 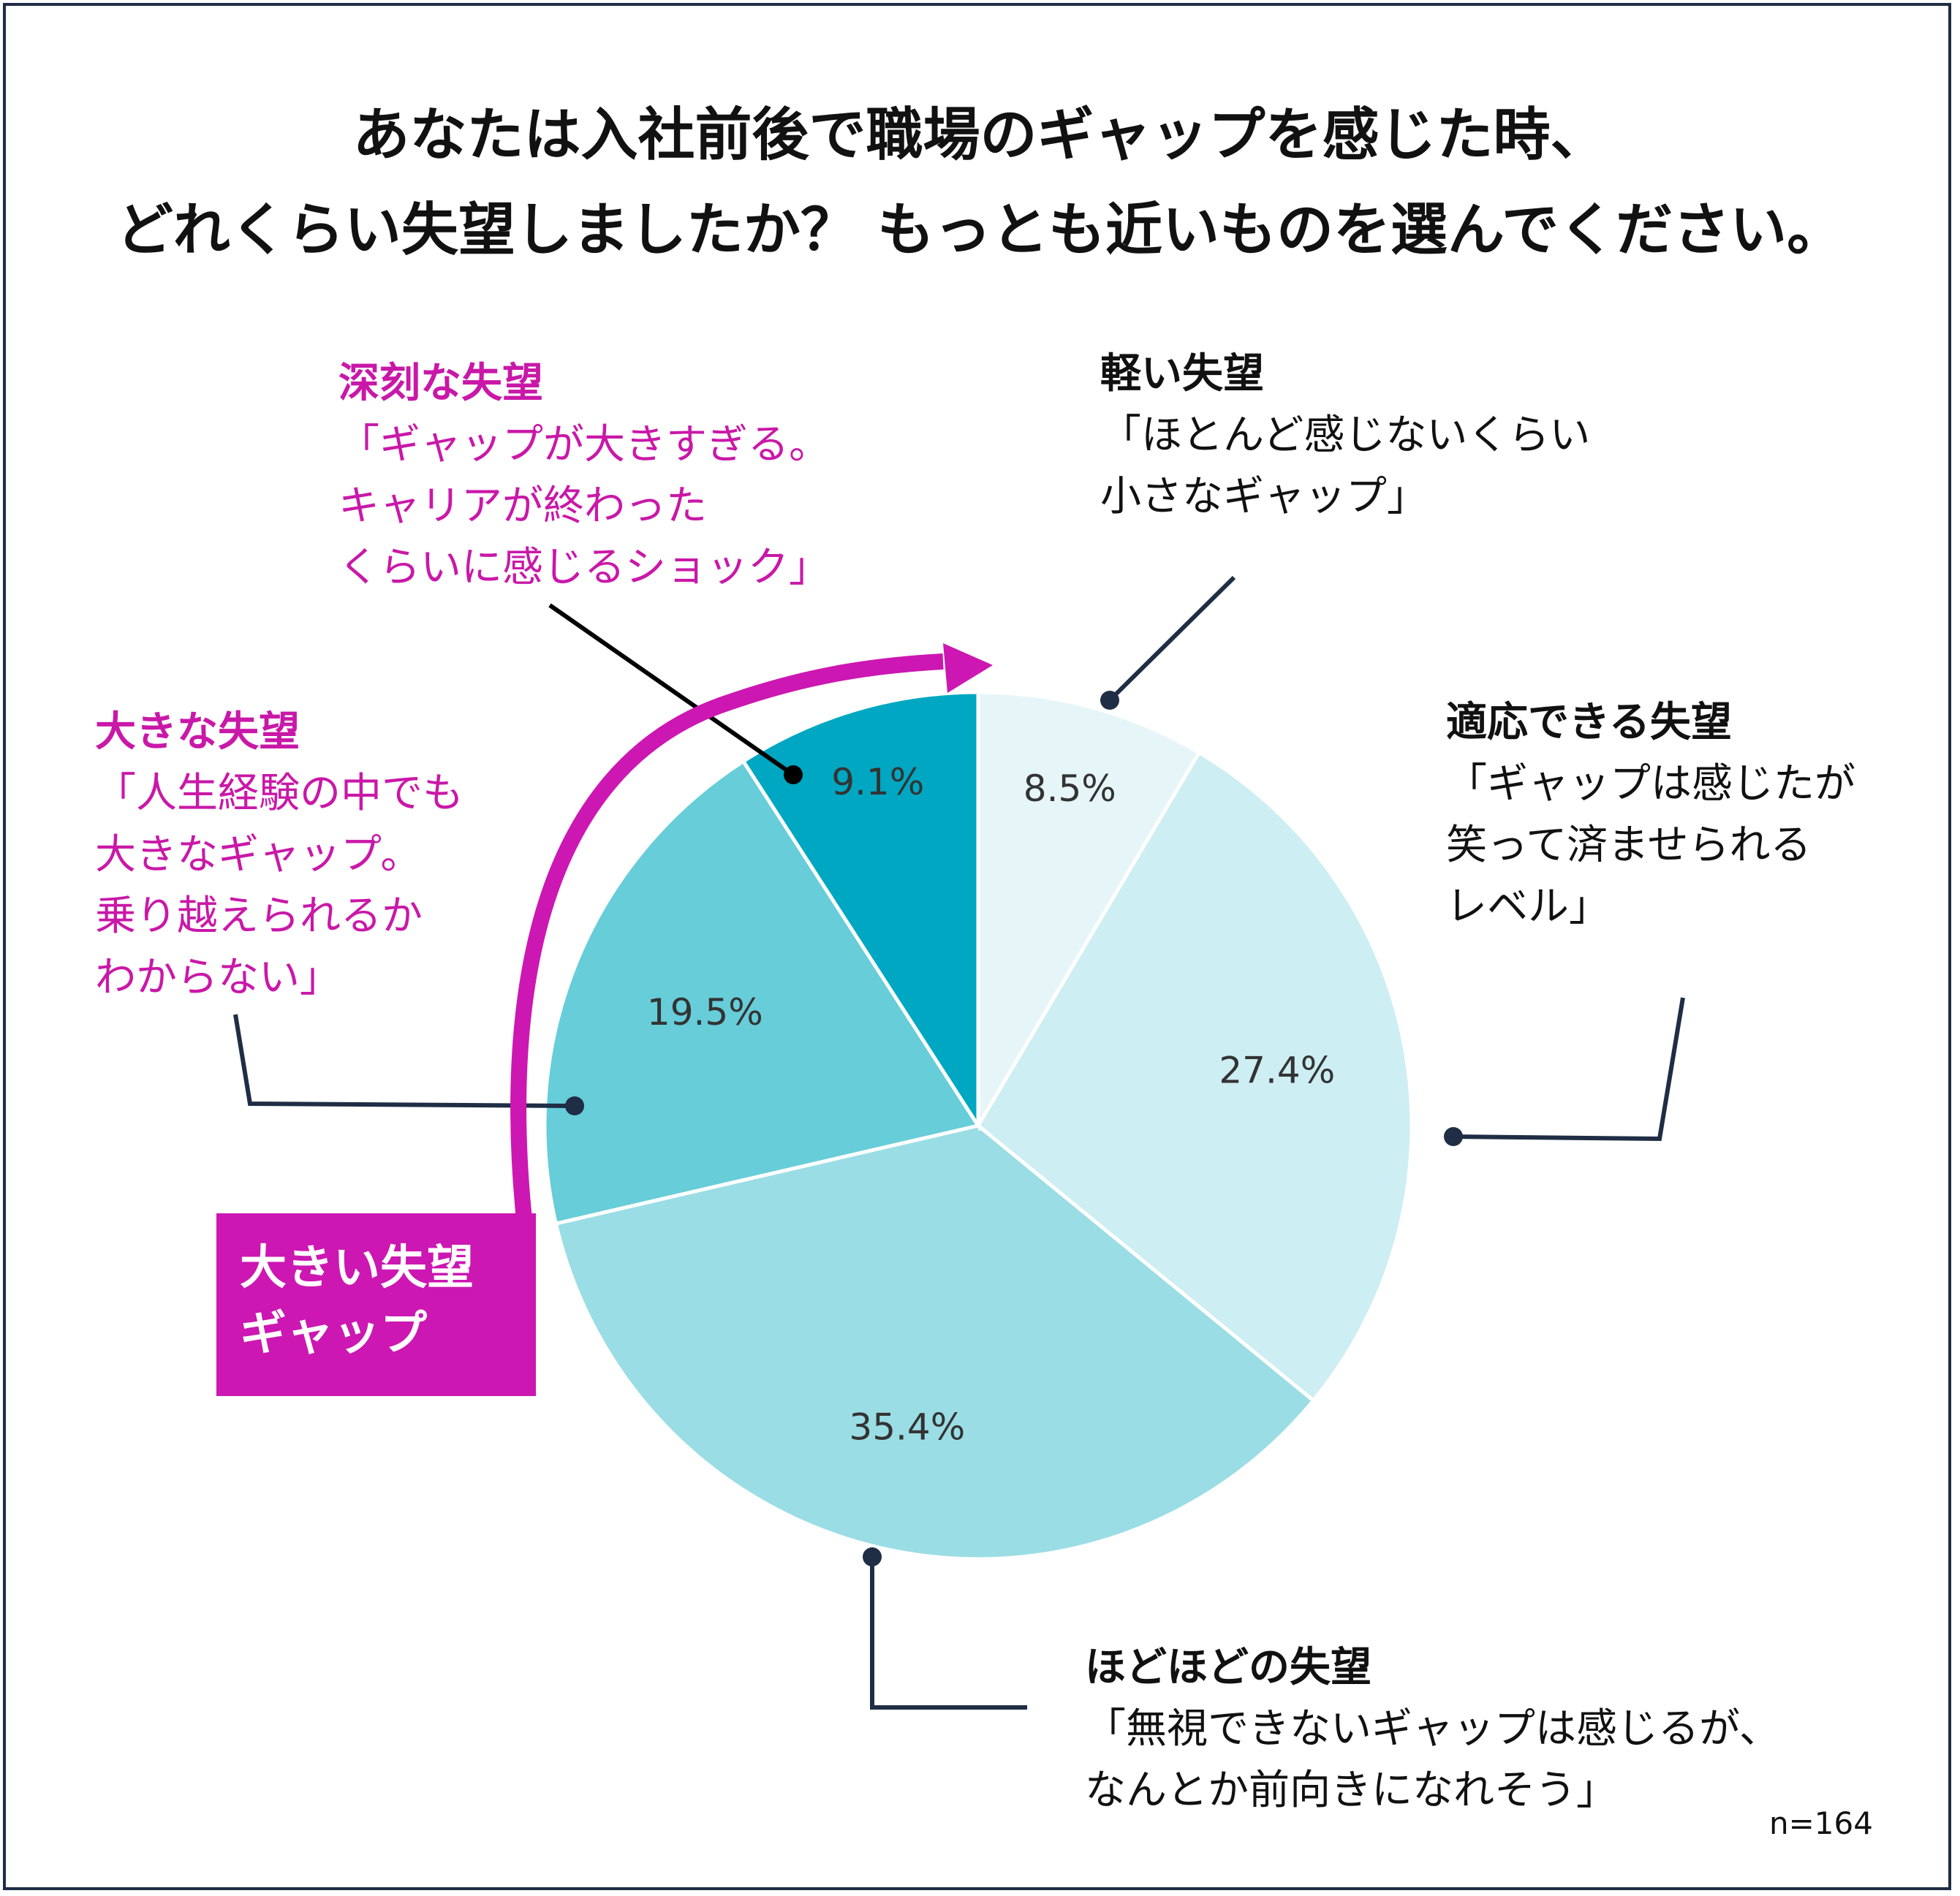 What do you see at coordinates (793, 774) in the screenshot?
I see `leader-dot-serious` at bounding box center [793, 774].